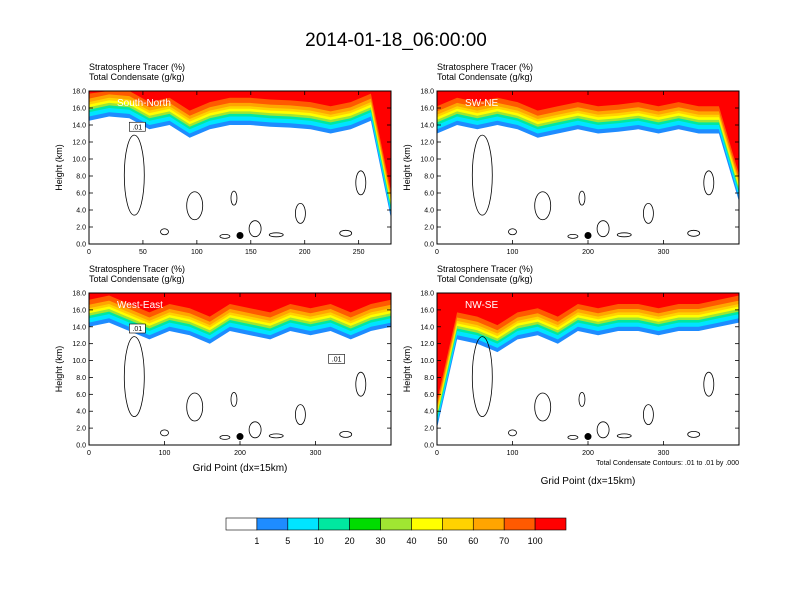  What do you see at coordinates (316, 453) in the screenshot?
I see `x-tick-label: 300` at bounding box center [316, 453].